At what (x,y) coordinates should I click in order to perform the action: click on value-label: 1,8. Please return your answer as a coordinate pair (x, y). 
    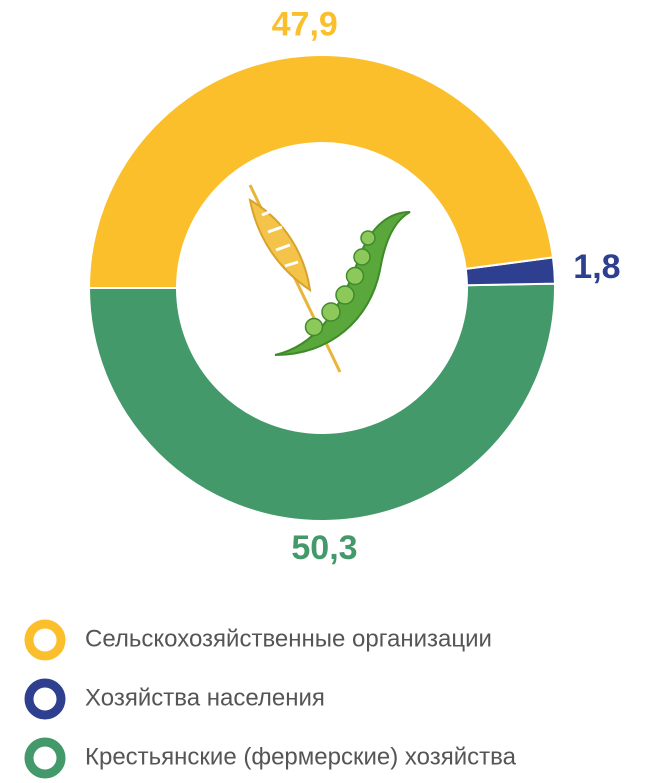
    Looking at the image, I should click on (596, 267).